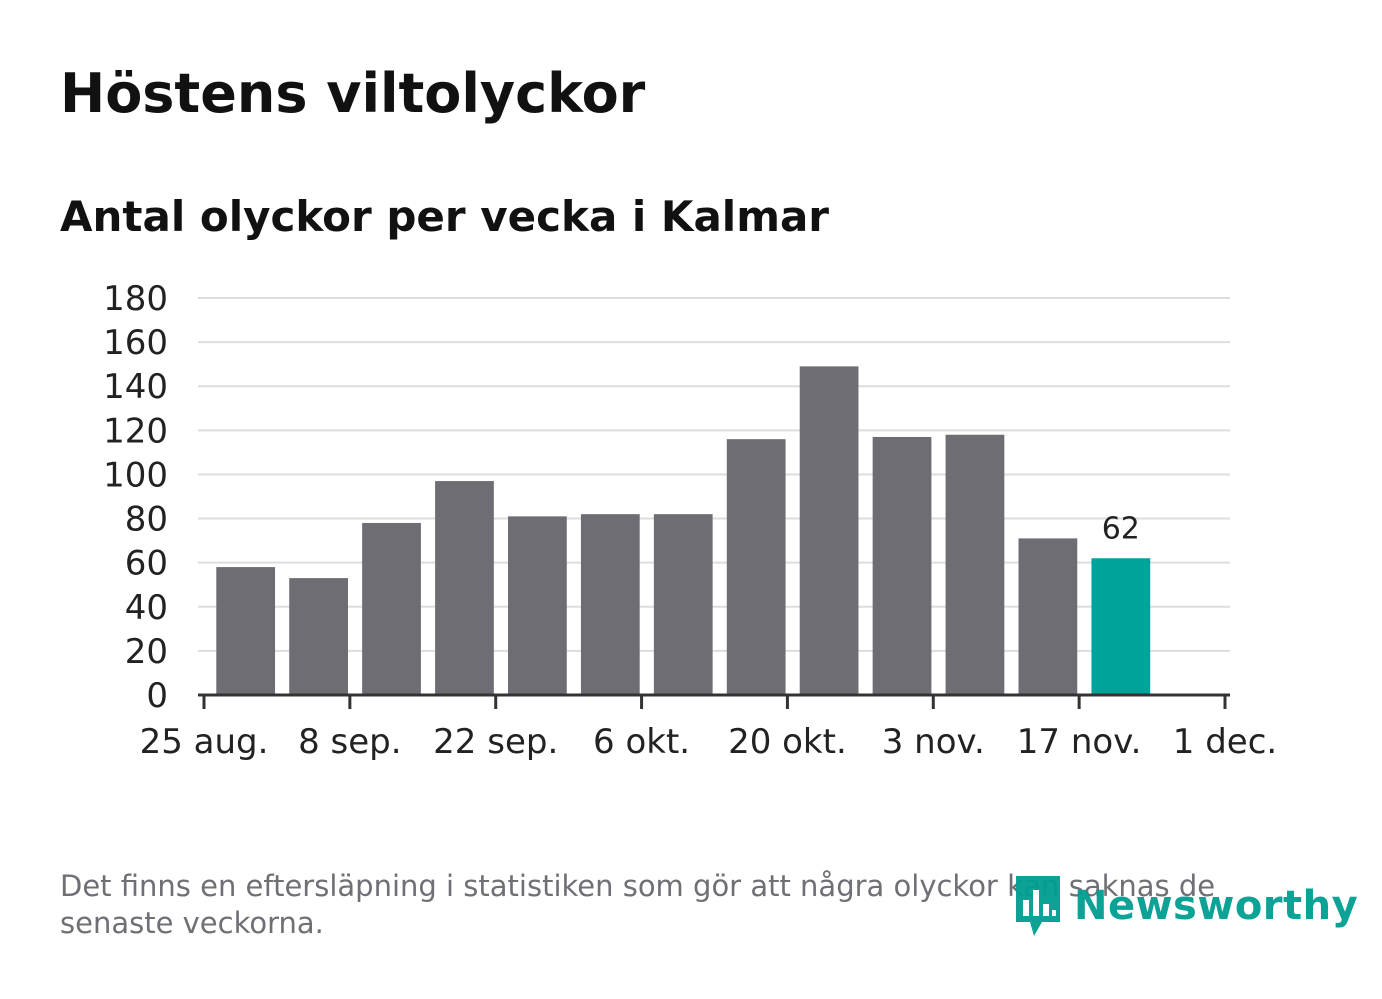 The height and width of the screenshot is (999, 1382). I want to click on chart-subtitle: Antal olyckor per vecka i Kalmar, so click(445, 216).